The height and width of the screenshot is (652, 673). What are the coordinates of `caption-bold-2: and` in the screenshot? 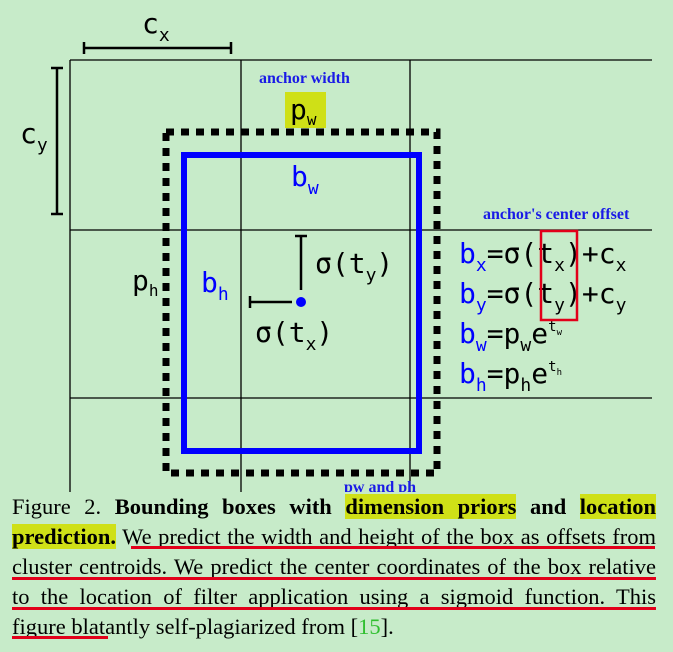 It's located at (548, 506).